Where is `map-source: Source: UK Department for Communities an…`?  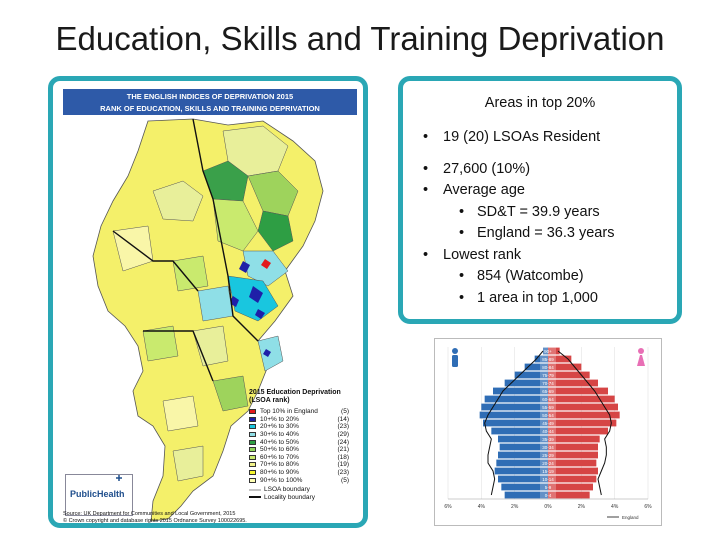 map-source: Source: UK Department for Communities an… is located at coordinates (213, 517).